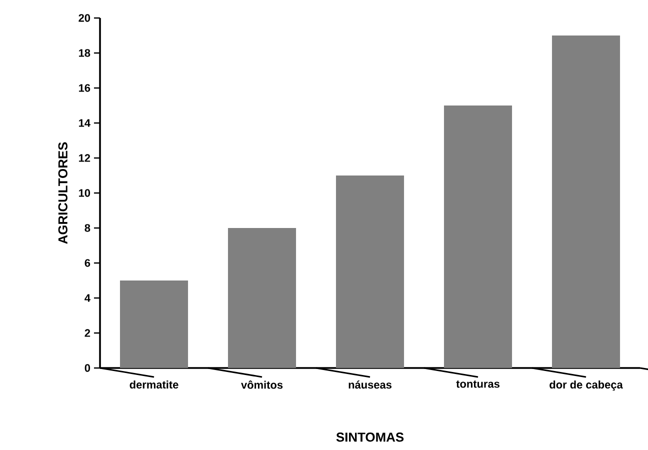  Describe the element at coordinates (154, 384) in the screenshot. I see `x-tick-label: dermatite` at that location.